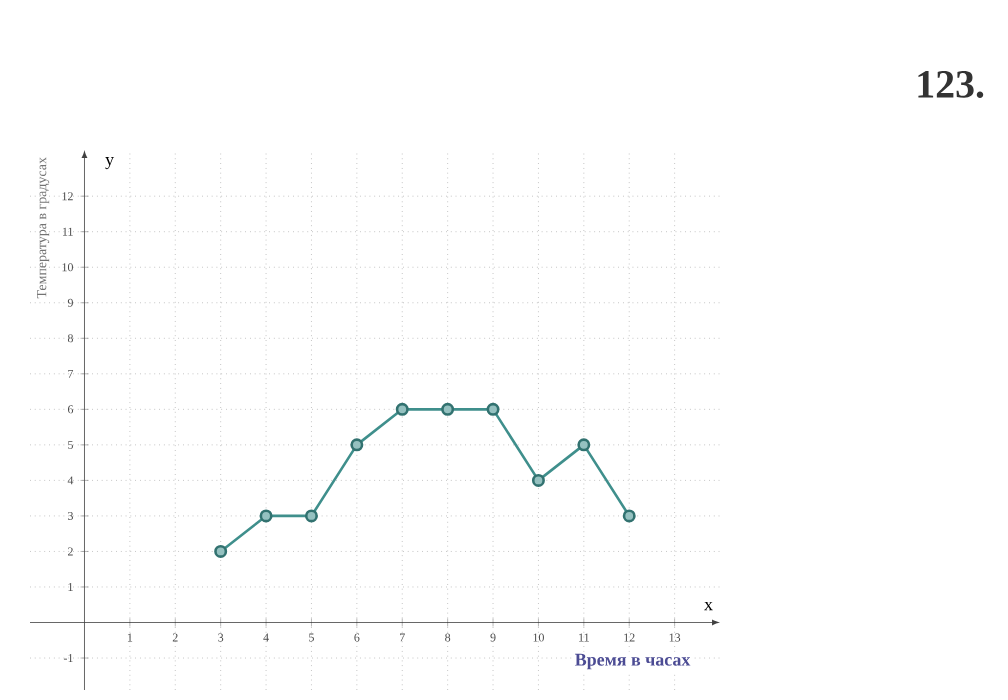  What do you see at coordinates (708, 606) in the screenshot?
I see `annotation: x` at bounding box center [708, 606].